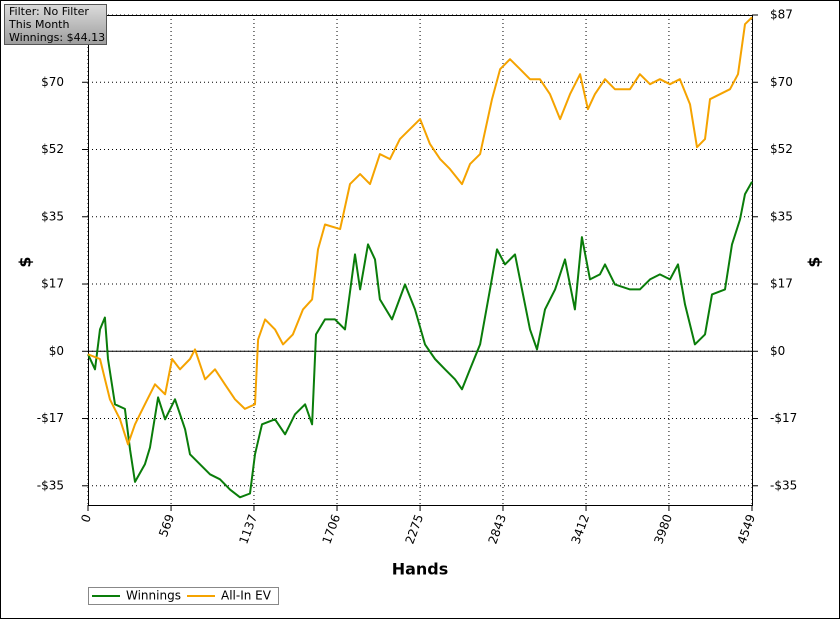 Image resolution: width=840 pixels, height=619 pixels. Describe the element at coordinates (781, 216) in the screenshot. I see `y2-tick-label: $35` at that location.